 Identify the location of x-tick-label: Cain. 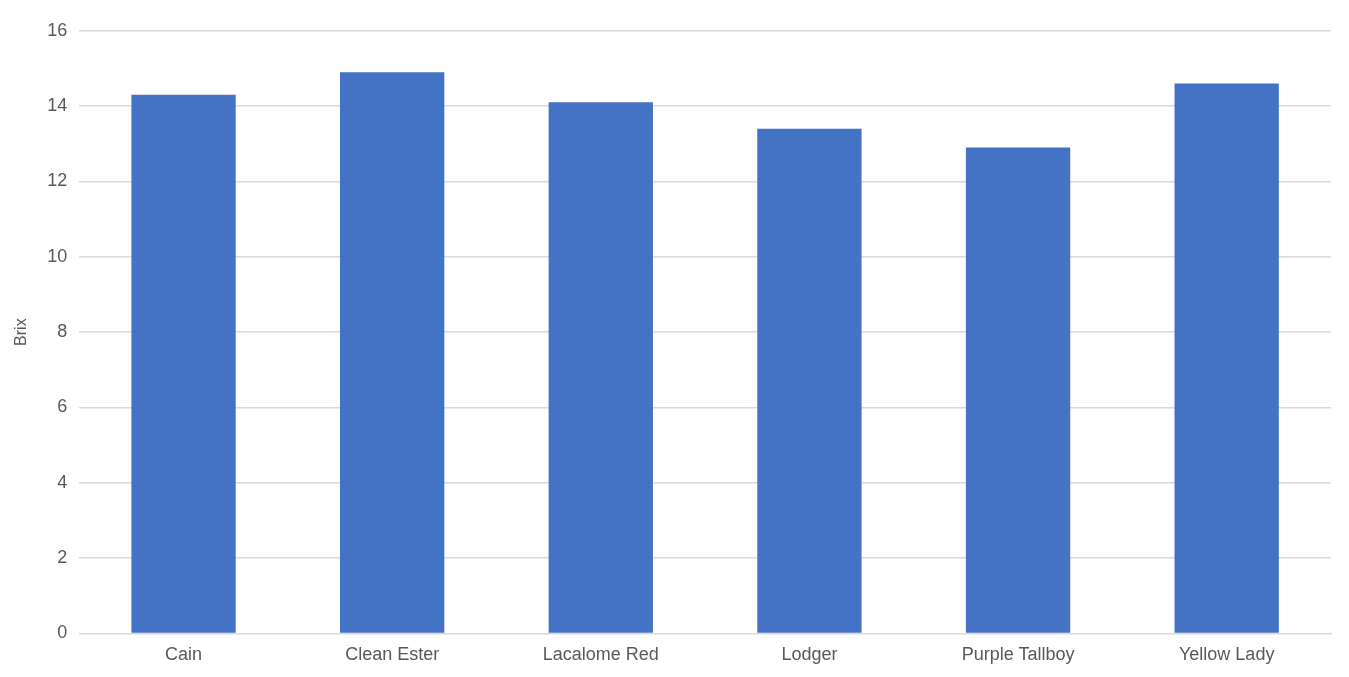
(184, 654).